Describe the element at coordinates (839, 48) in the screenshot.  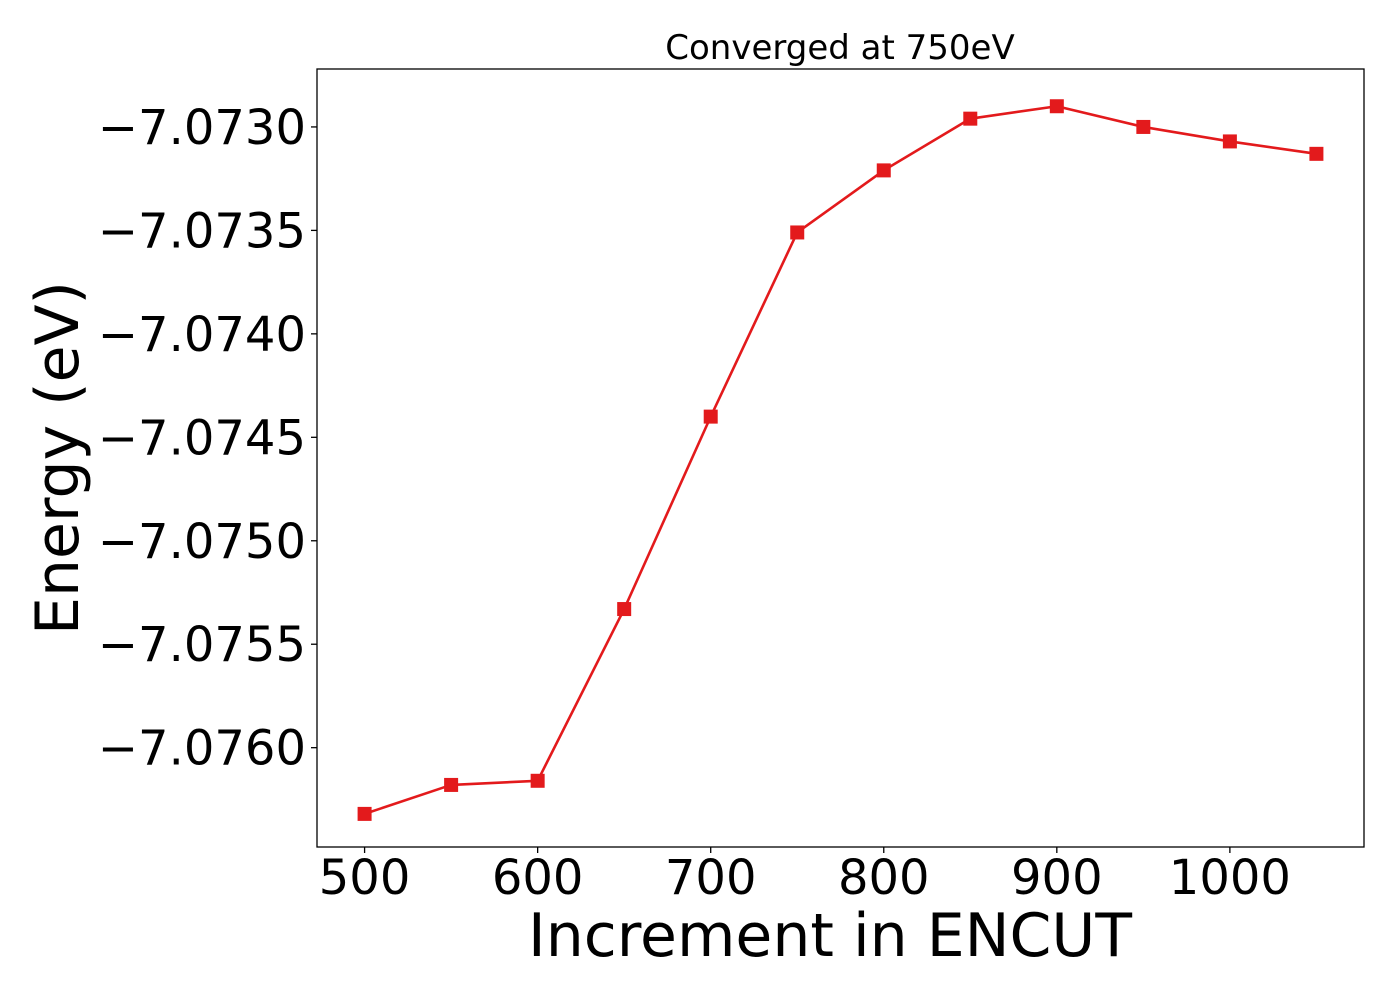
I see `chart-title: Converged at 750eV` at that location.